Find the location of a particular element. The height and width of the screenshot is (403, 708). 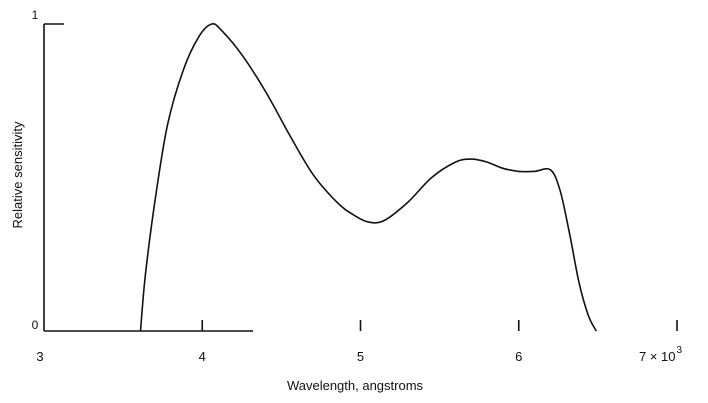

x-tick-label: 5 is located at coordinates (360, 356).